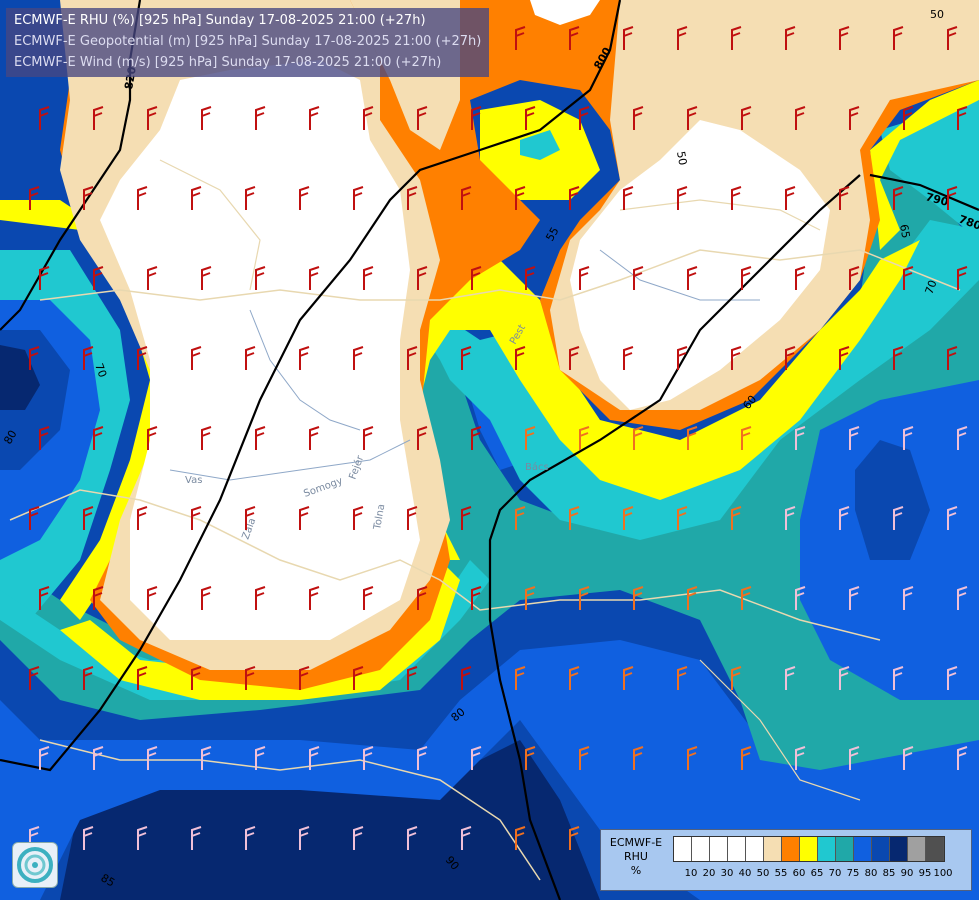 This screenshot has width=979, height=900. Describe the element at coordinates (636, 870) in the screenshot. I see `legend-title-unit: %` at that location.